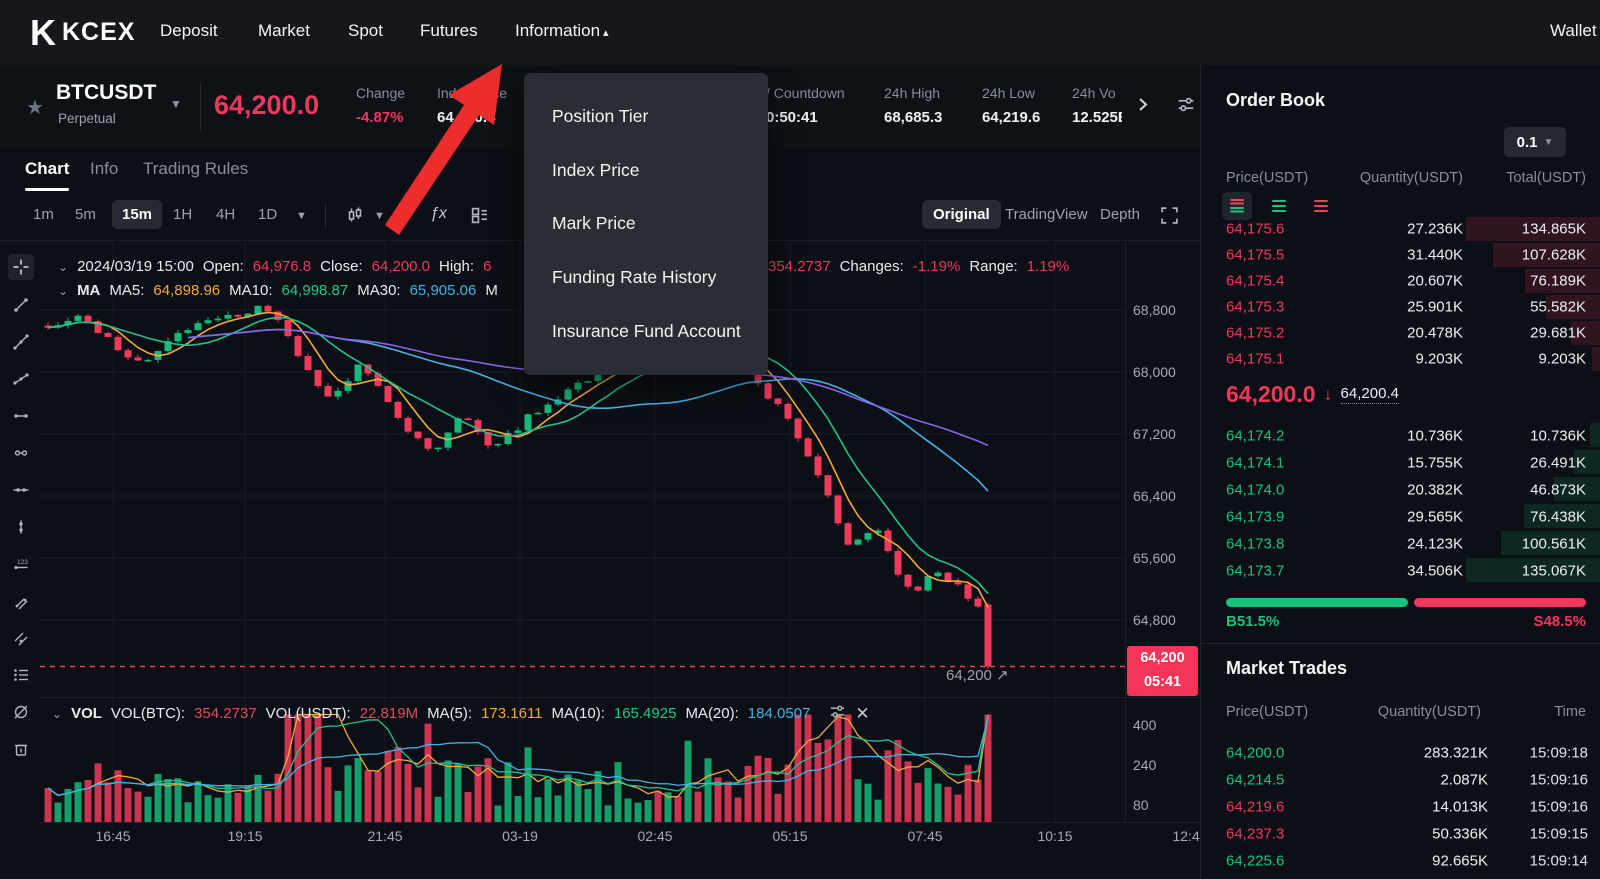 The image size is (1600, 879). Describe the element at coordinates (1535, 142) in the screenshot. I see `precision-select: 0.1 ▼` at that location.